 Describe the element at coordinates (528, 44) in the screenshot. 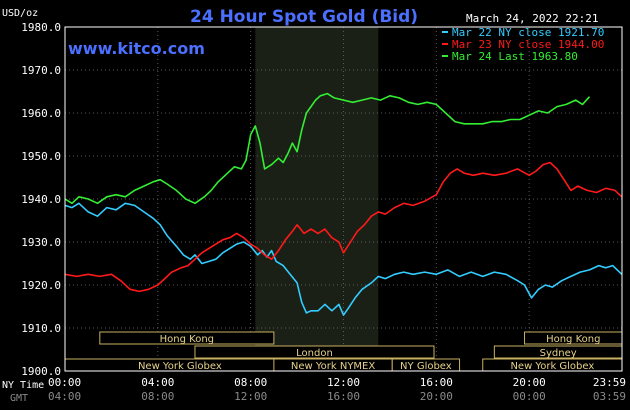

I see `legend-entry: Mar 23 NY close 1944.00` at that location.